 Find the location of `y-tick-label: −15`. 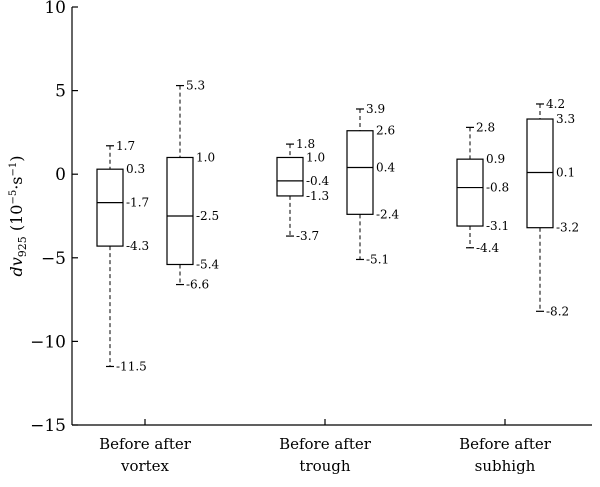

y-tick-label: −15 is located at coordinates (48, 426).